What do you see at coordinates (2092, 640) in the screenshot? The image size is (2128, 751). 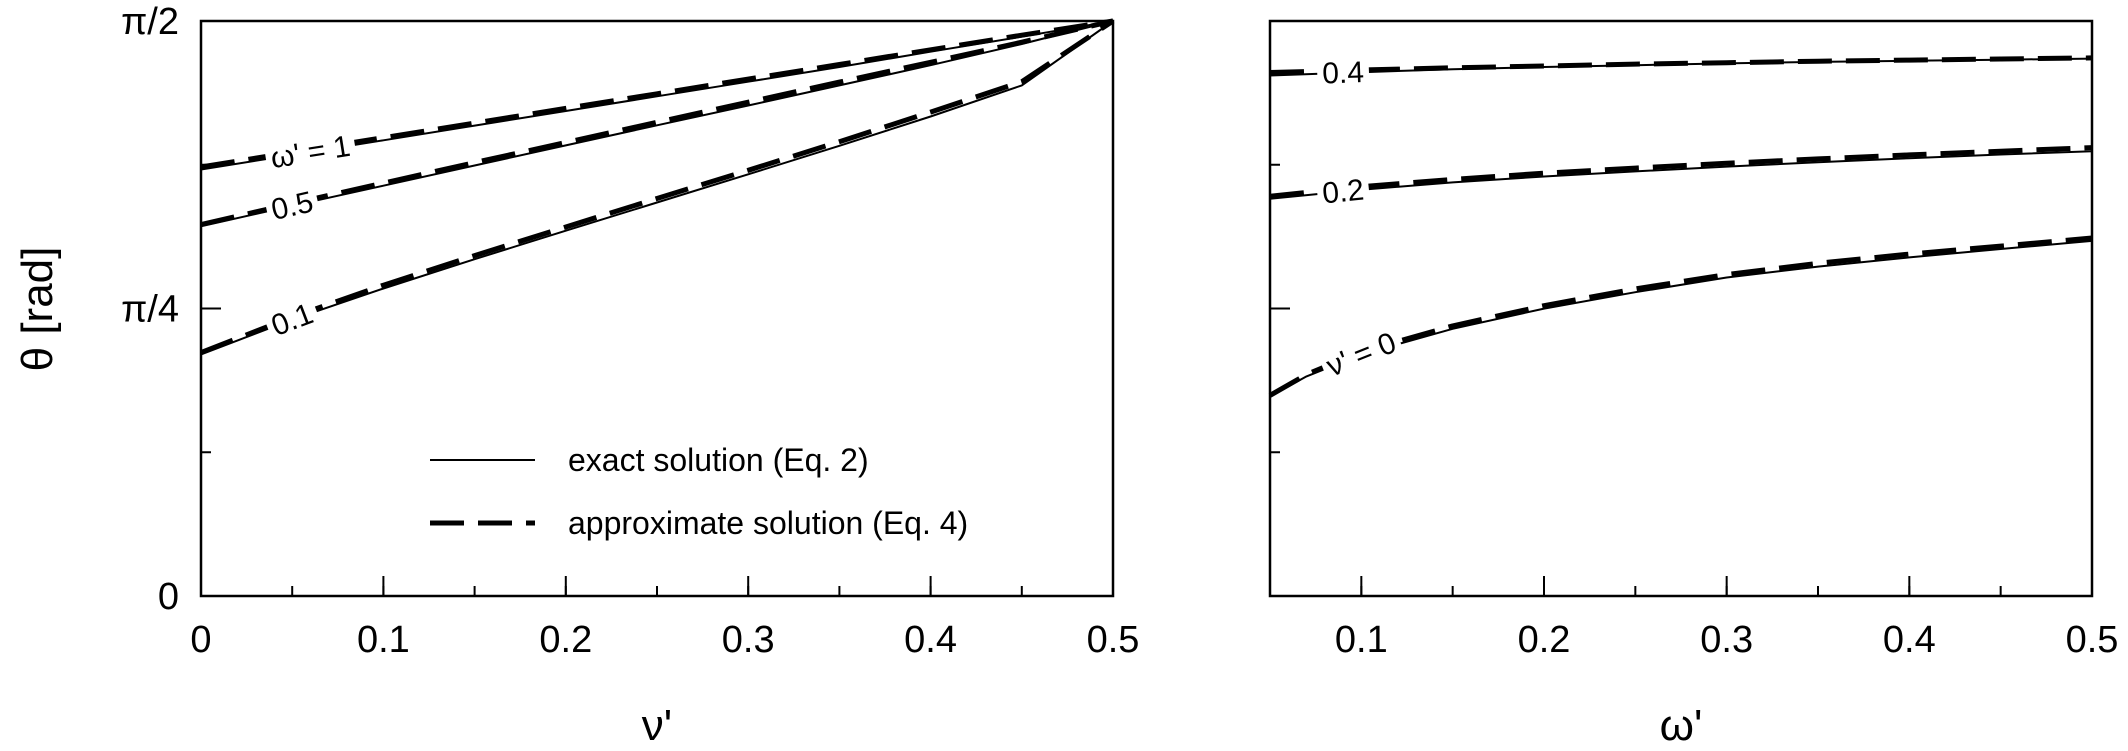 I see `right-x-tick-label: 0.5` at bounding box center [2092, 640].